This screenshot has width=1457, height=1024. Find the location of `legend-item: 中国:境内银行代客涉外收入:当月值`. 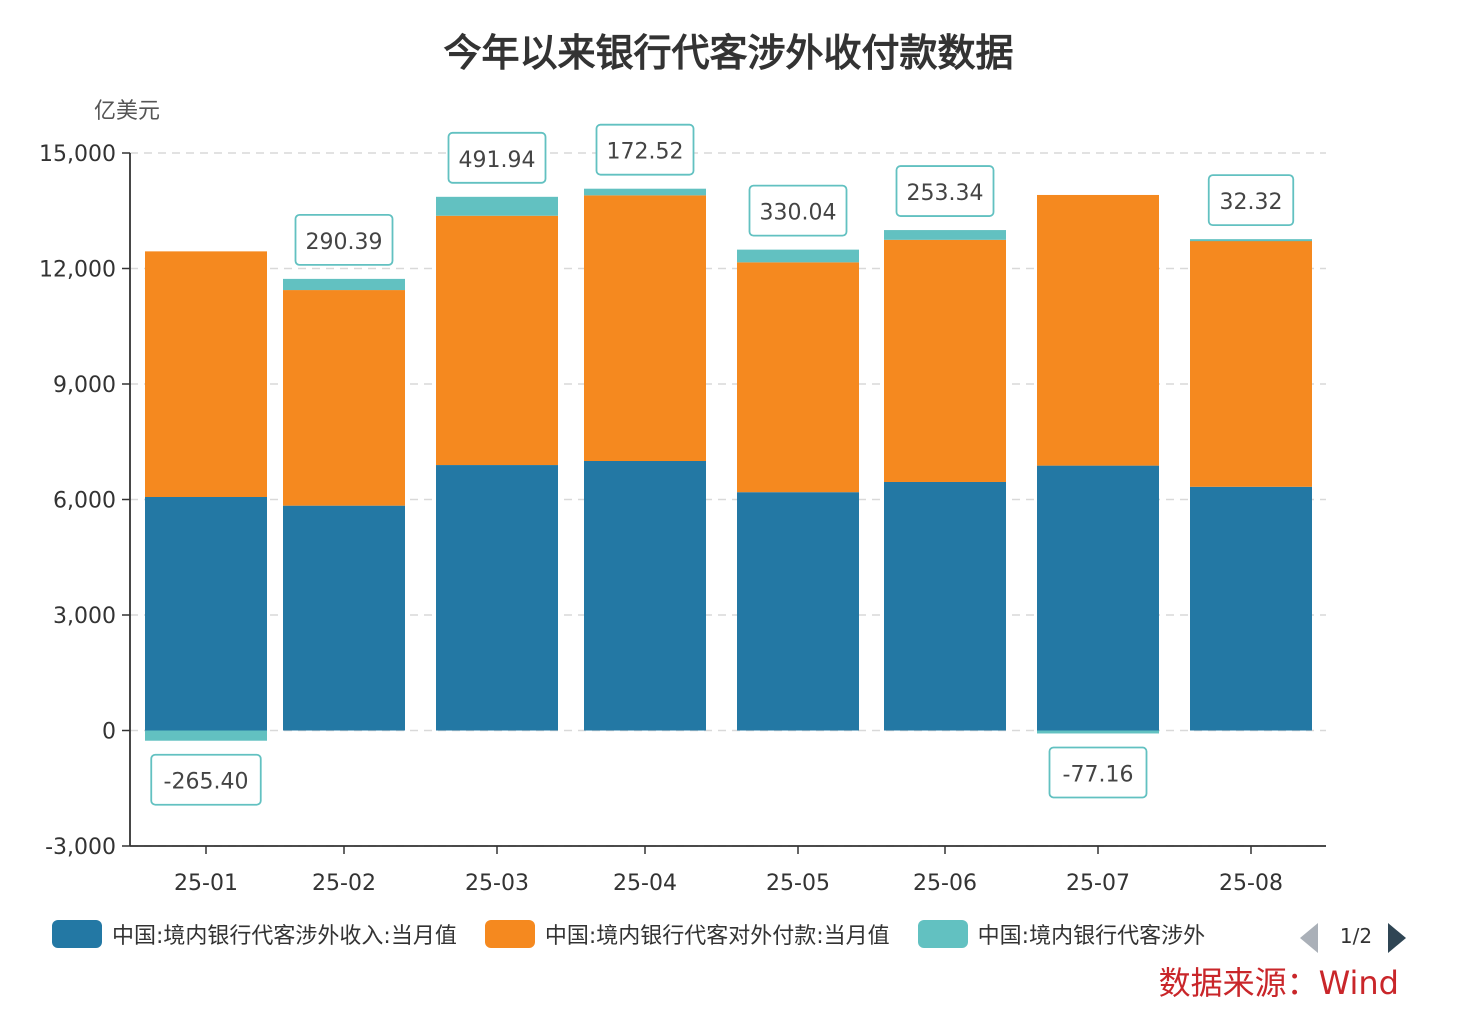

legend-item: 中国:境内银行代客涉外收入:当月值 is located at coordinates (254, 934).